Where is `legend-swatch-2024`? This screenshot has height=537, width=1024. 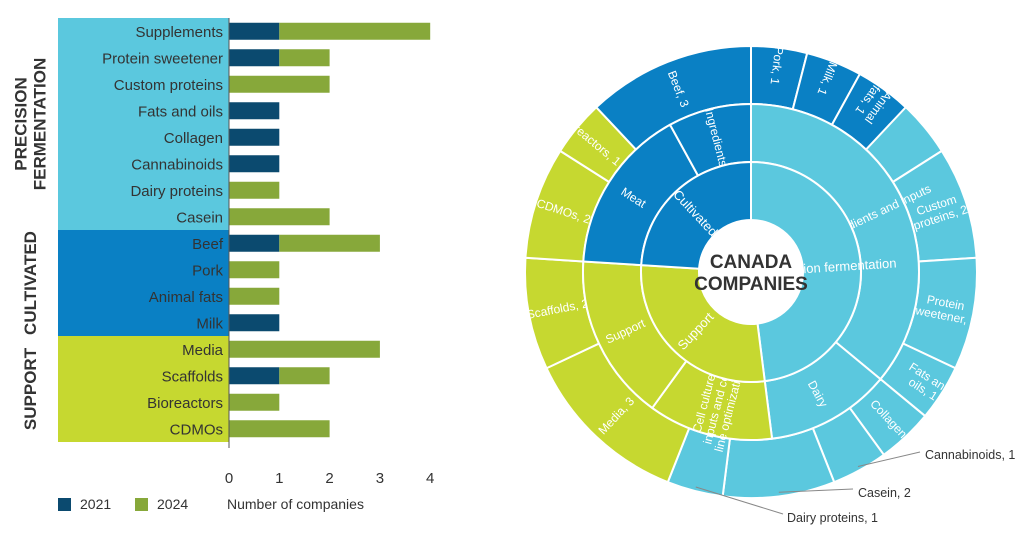
legend-swatch-2024 is located at coordinates (141, 504).